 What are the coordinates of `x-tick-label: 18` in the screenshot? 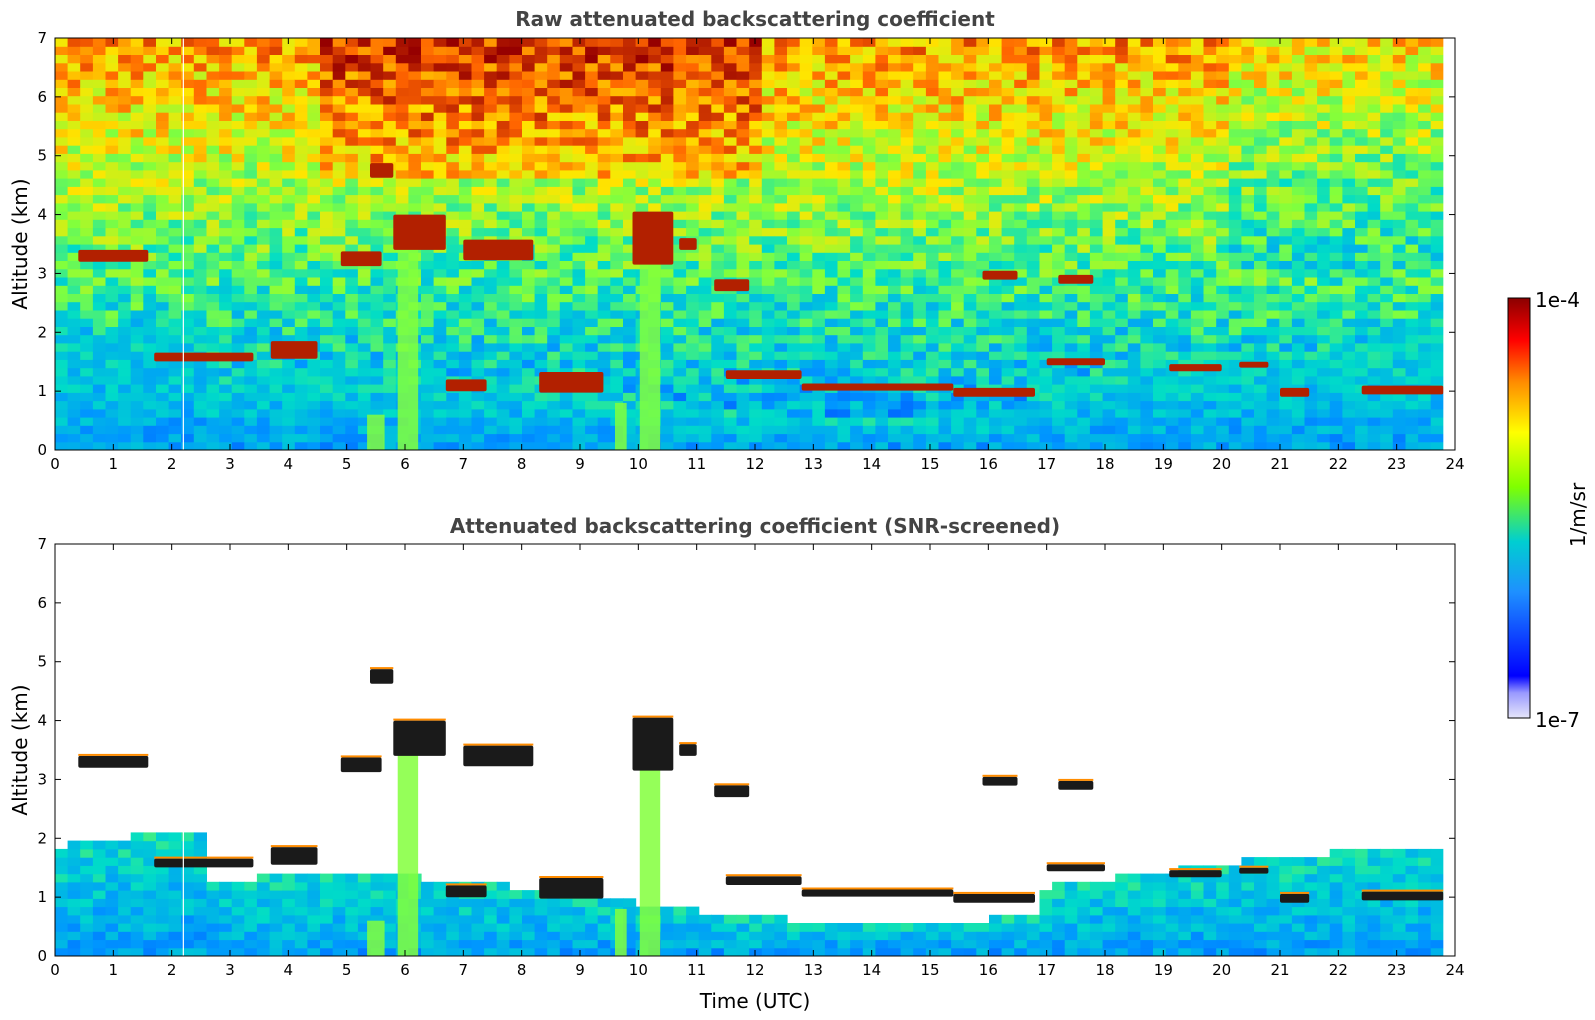 It's located at (1104, 464).